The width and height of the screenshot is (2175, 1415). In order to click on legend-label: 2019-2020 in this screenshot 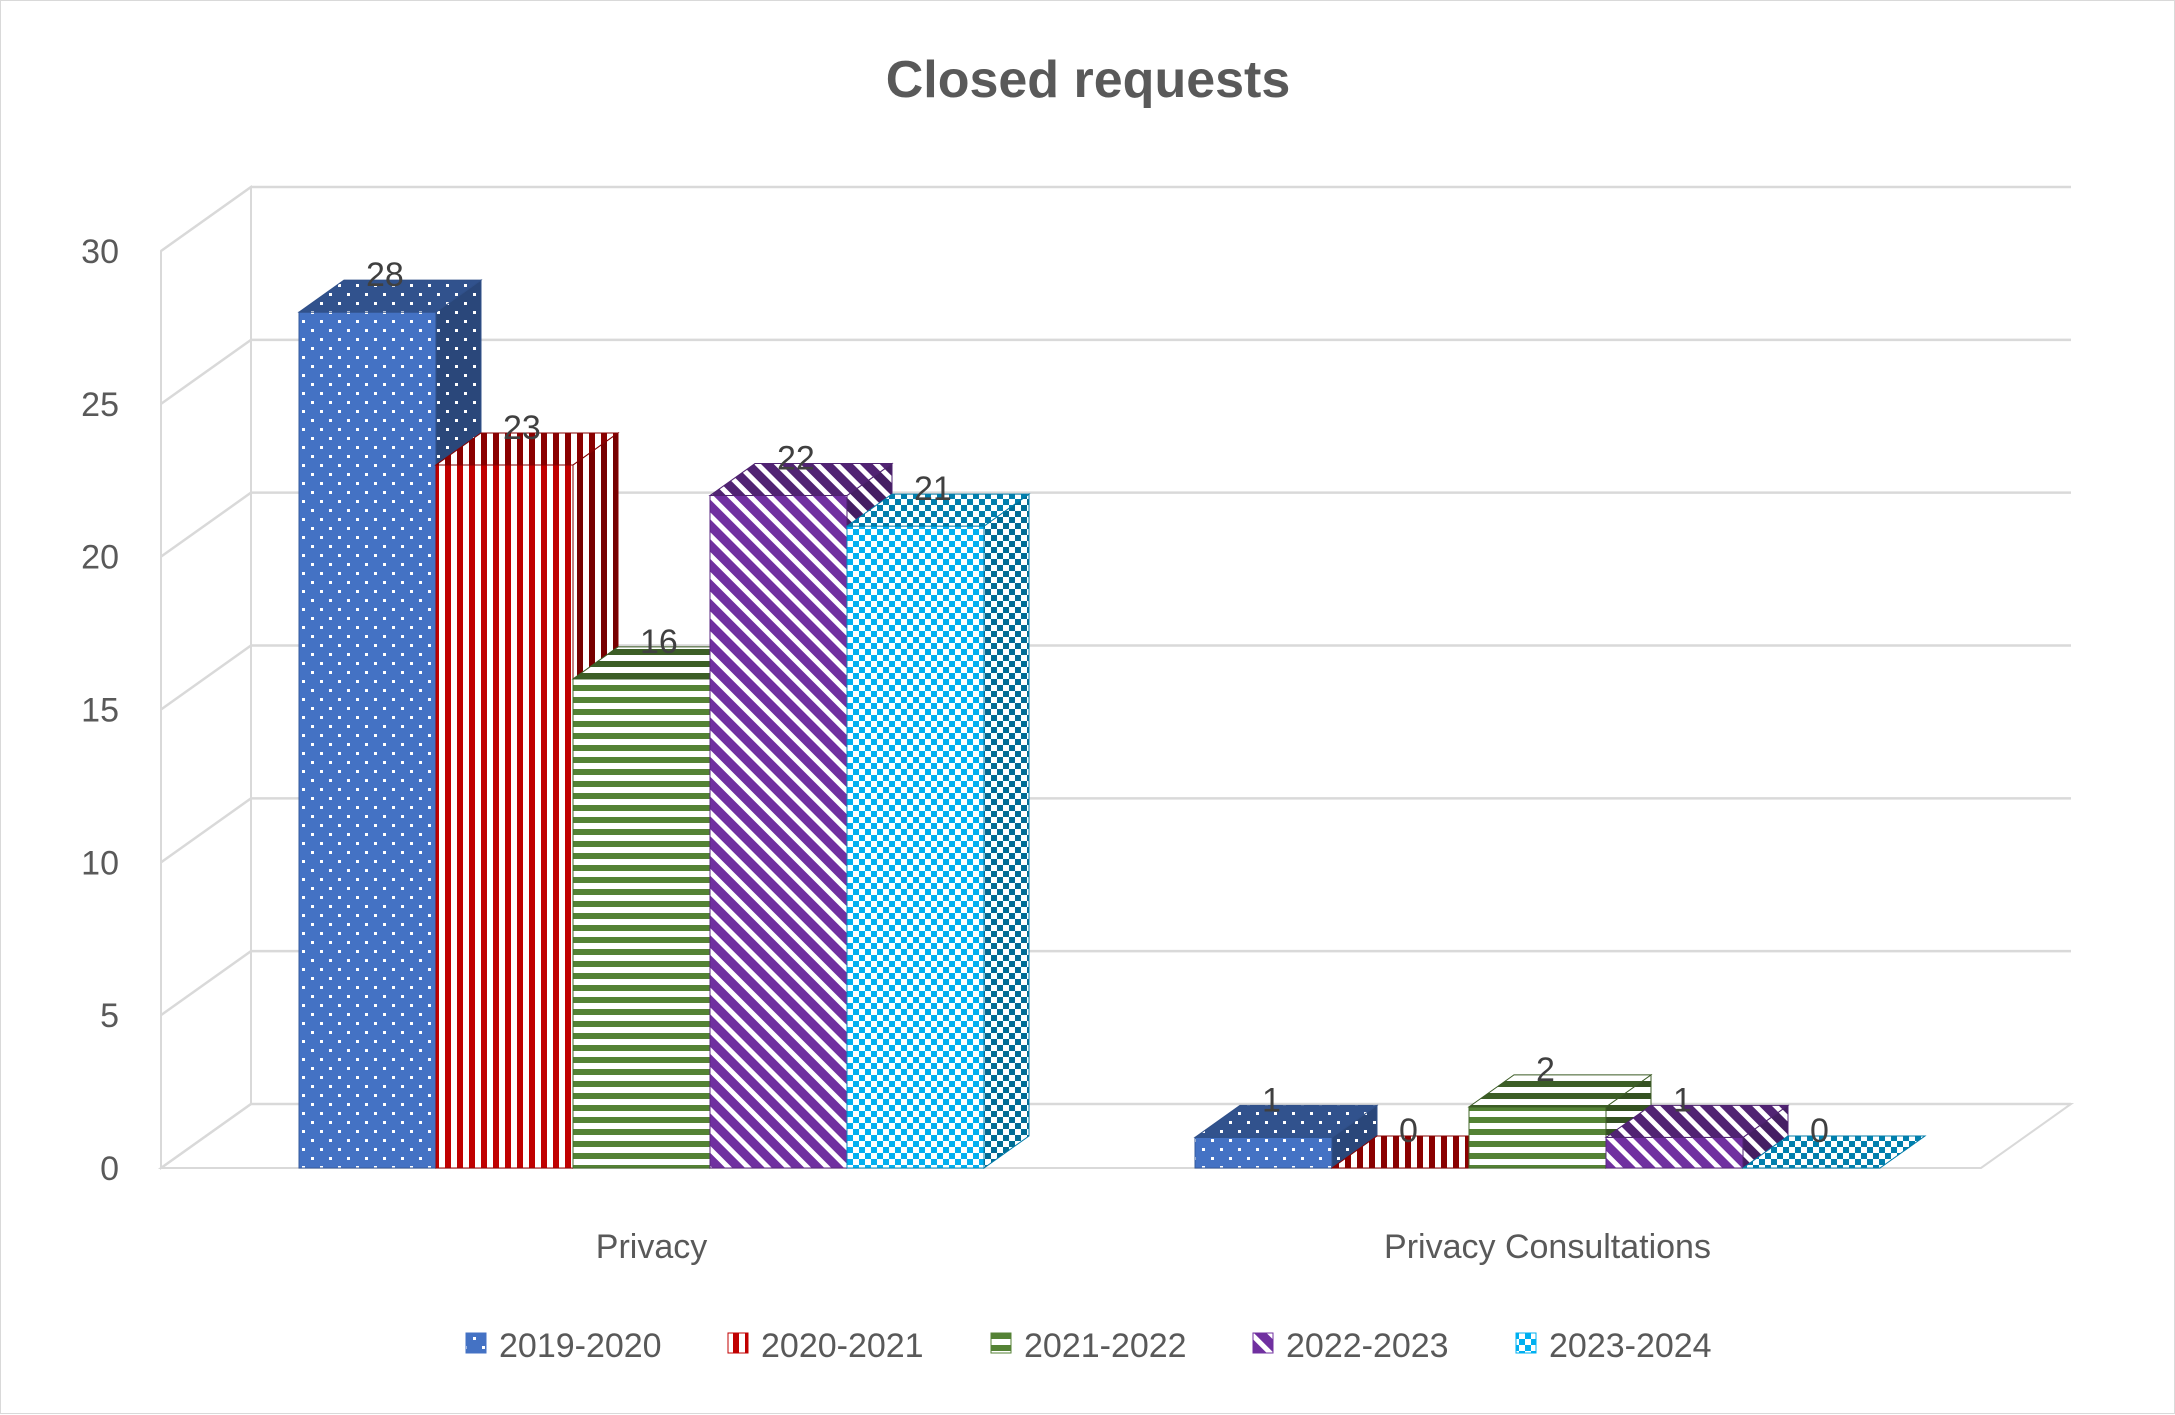, I will do `click(580, 1346)`.